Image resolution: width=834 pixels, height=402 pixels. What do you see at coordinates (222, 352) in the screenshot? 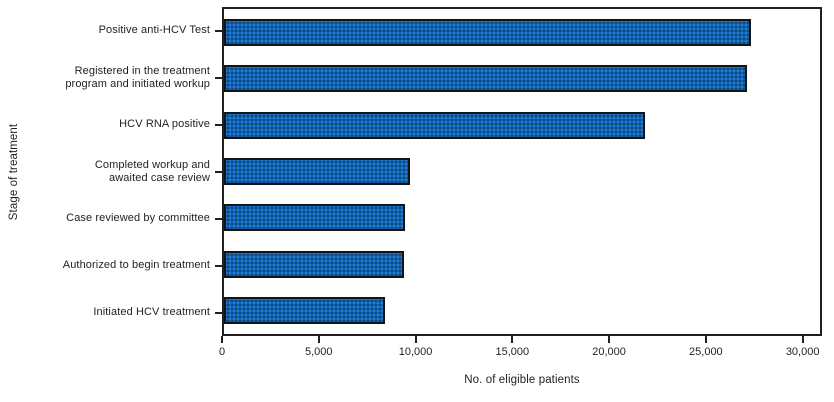
I see `x-tick-label: 0` at bounding box center [222, 352].